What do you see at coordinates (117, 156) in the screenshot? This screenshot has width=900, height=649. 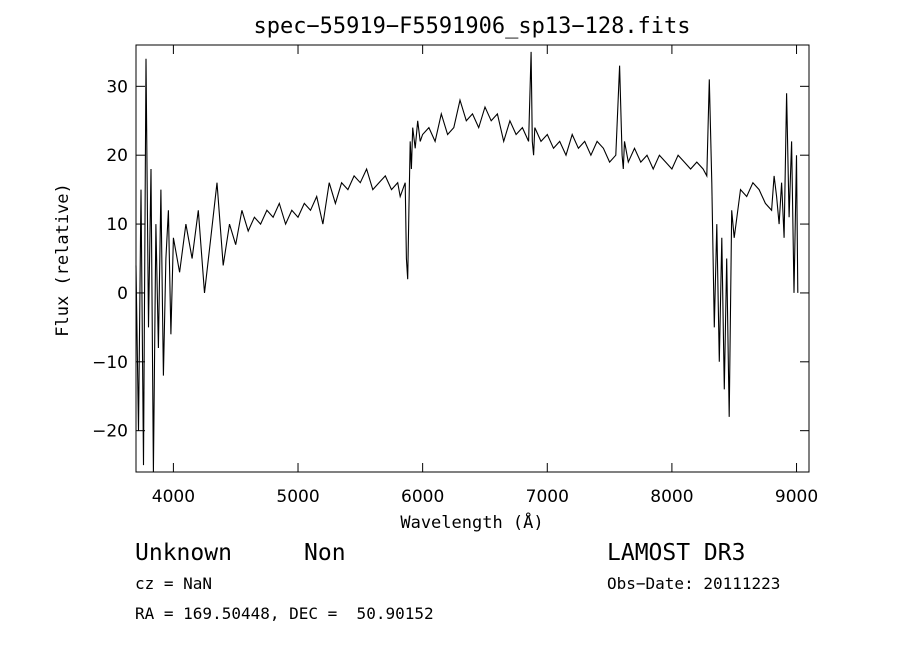 I see `y-tick-label: 20` at bounding box center [117, 156].